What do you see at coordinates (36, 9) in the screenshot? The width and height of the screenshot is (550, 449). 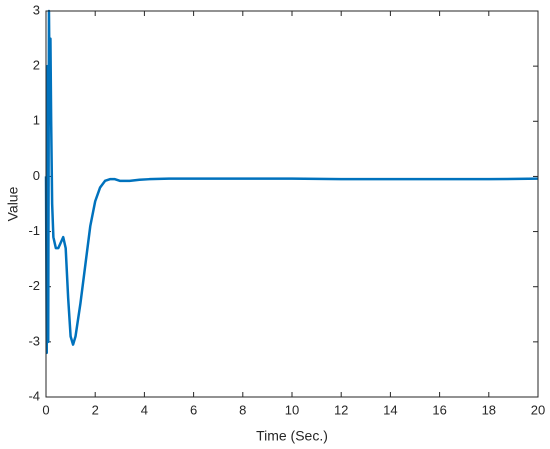 I see `y-tick-label: 3` at bounding box center [36, 9].